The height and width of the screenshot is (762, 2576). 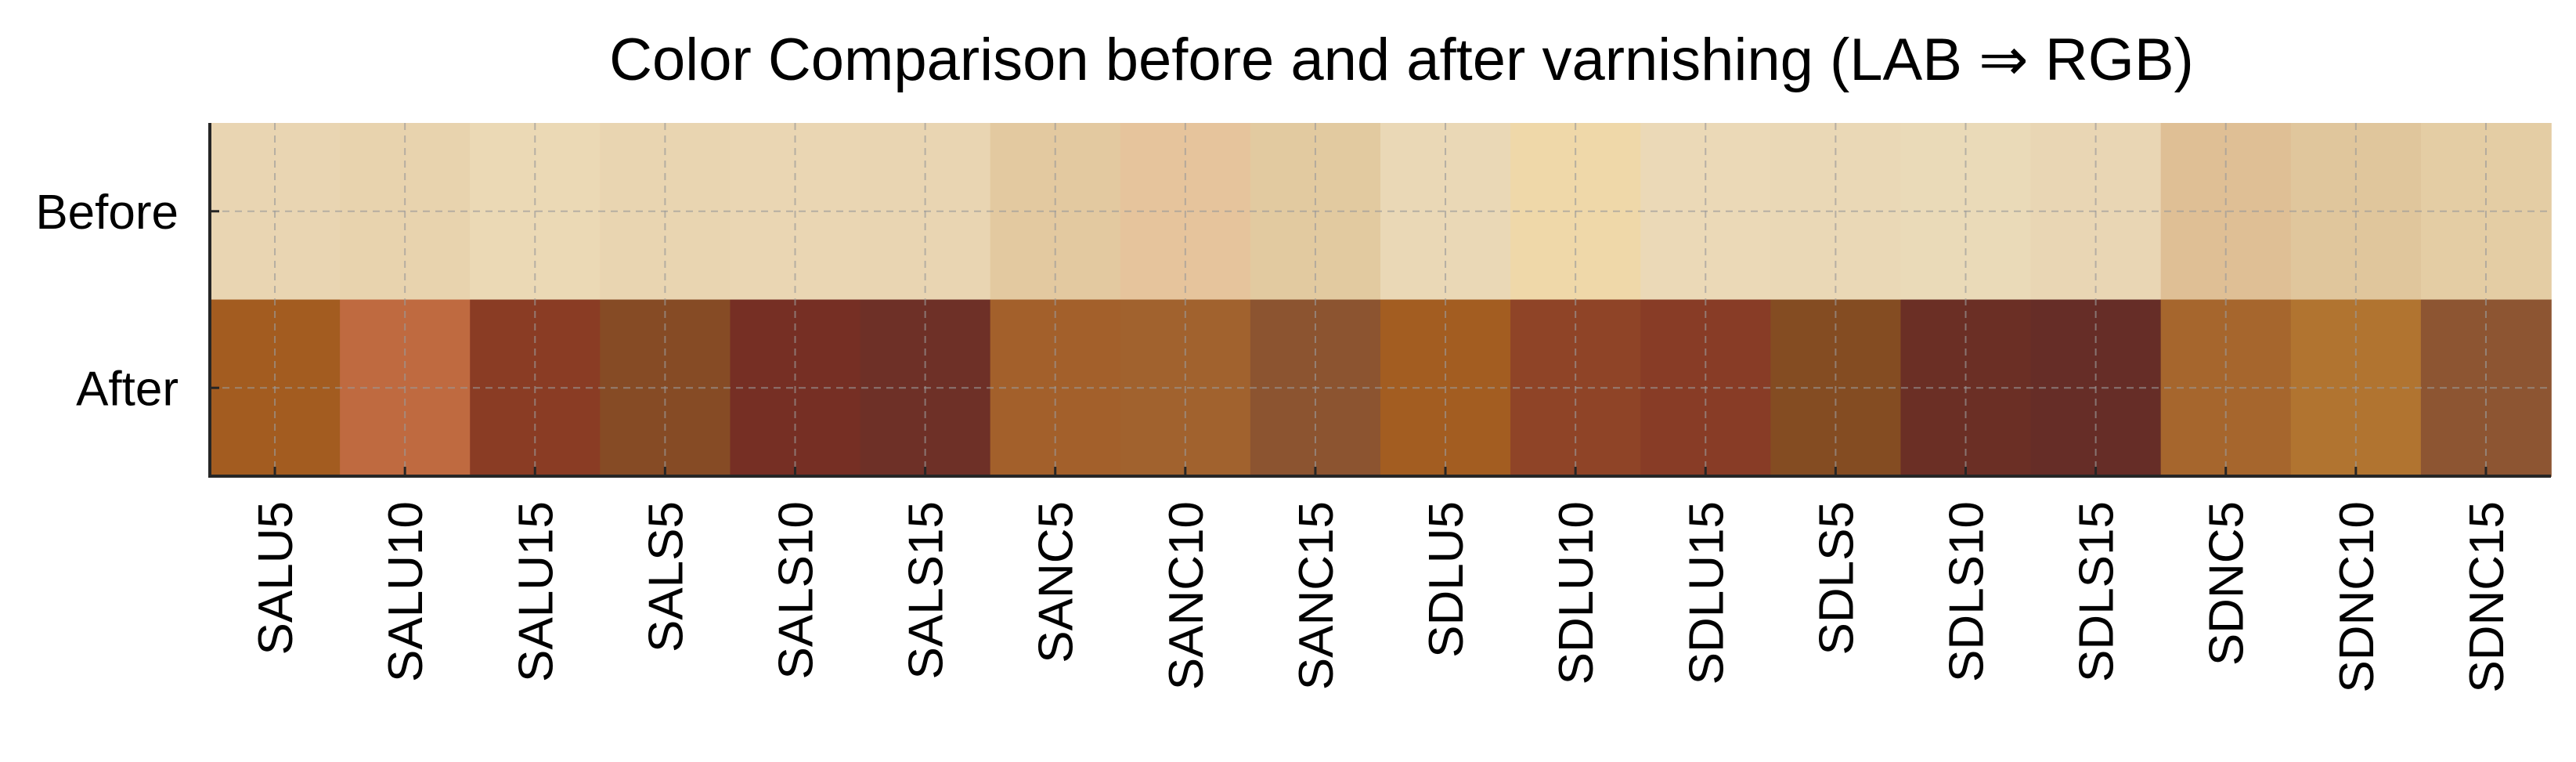 What do you see at coordinates (2357, 597) in the screenshot?
I see `column-label-sdnc10: SDNC10` at bounding box center [2357, 597].